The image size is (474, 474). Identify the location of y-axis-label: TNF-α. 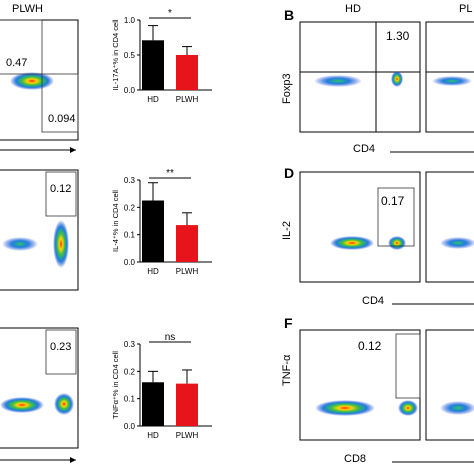
(287, 370).